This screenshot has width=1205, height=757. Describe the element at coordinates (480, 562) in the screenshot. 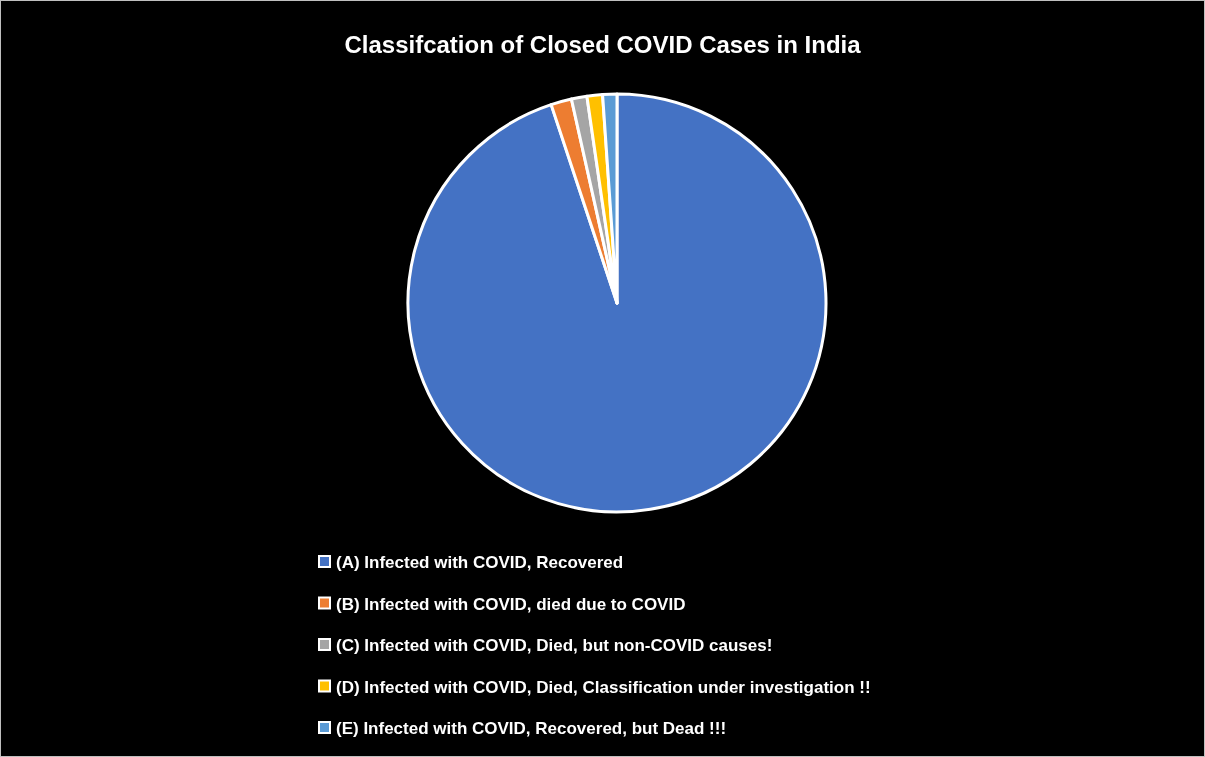

I see `legend-label: (A) Infected with COVID, Recovered` at that location.